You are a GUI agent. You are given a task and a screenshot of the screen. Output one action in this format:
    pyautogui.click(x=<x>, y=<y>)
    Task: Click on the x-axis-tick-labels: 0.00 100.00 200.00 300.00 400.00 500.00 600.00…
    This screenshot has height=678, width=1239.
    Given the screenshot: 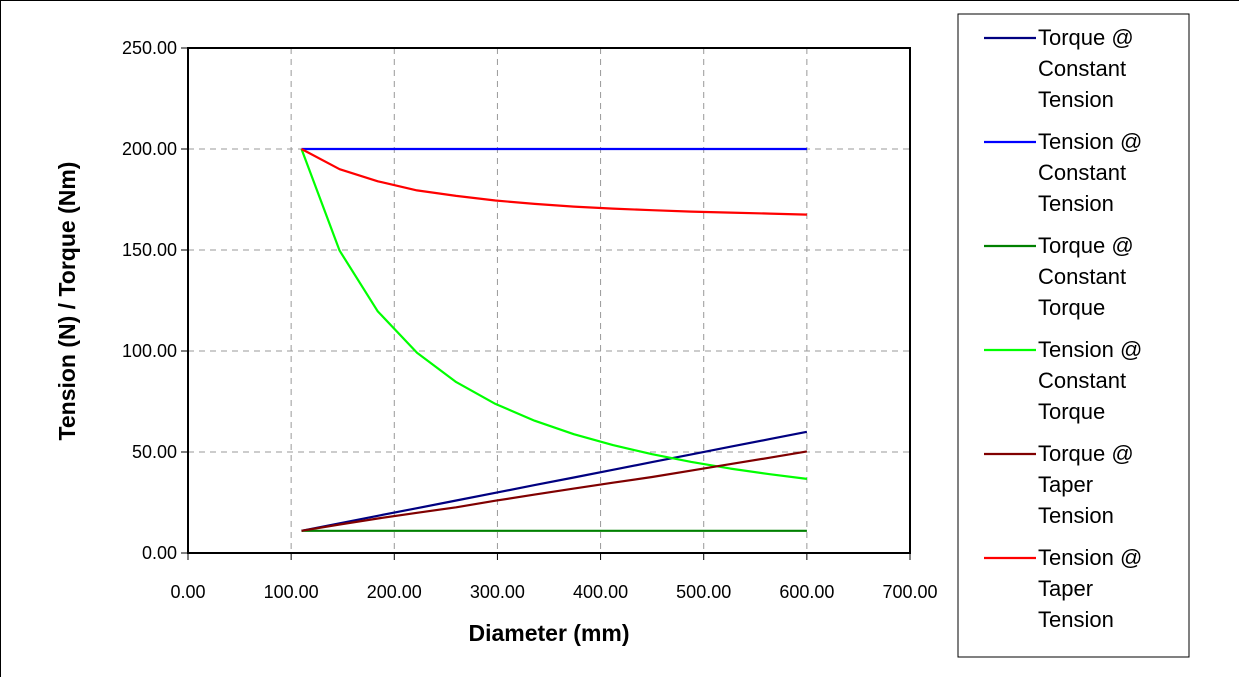 What is the action you would take?
    pyautogui.click(x=553, y=592)
    